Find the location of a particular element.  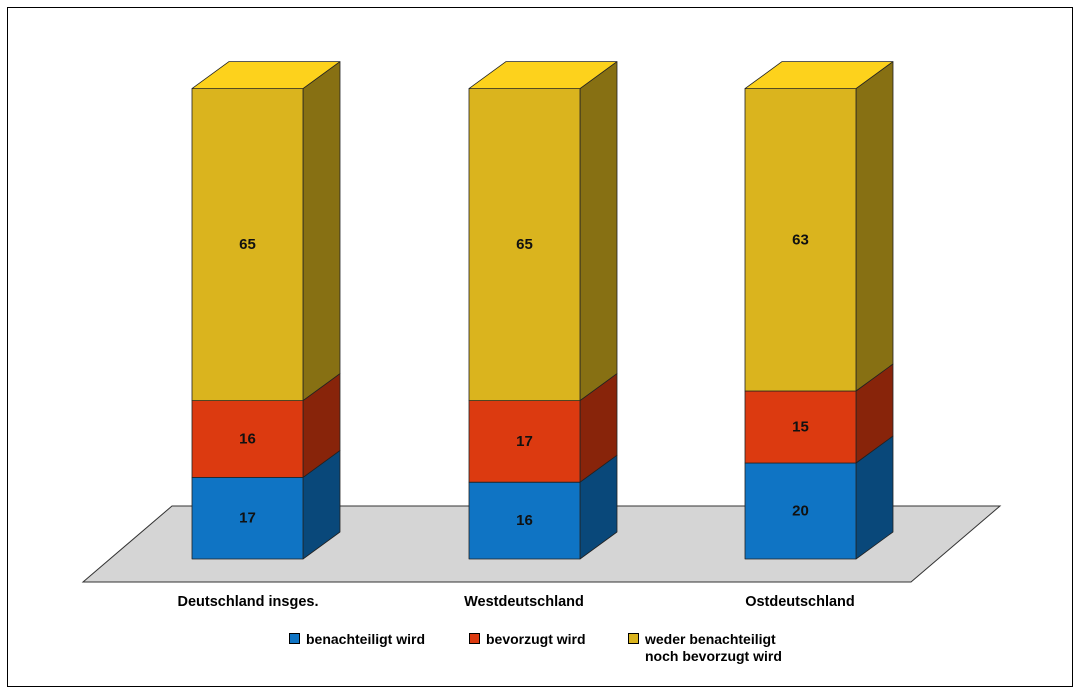

category-label: Ostdeutschland is located at coordinates (800, 602).